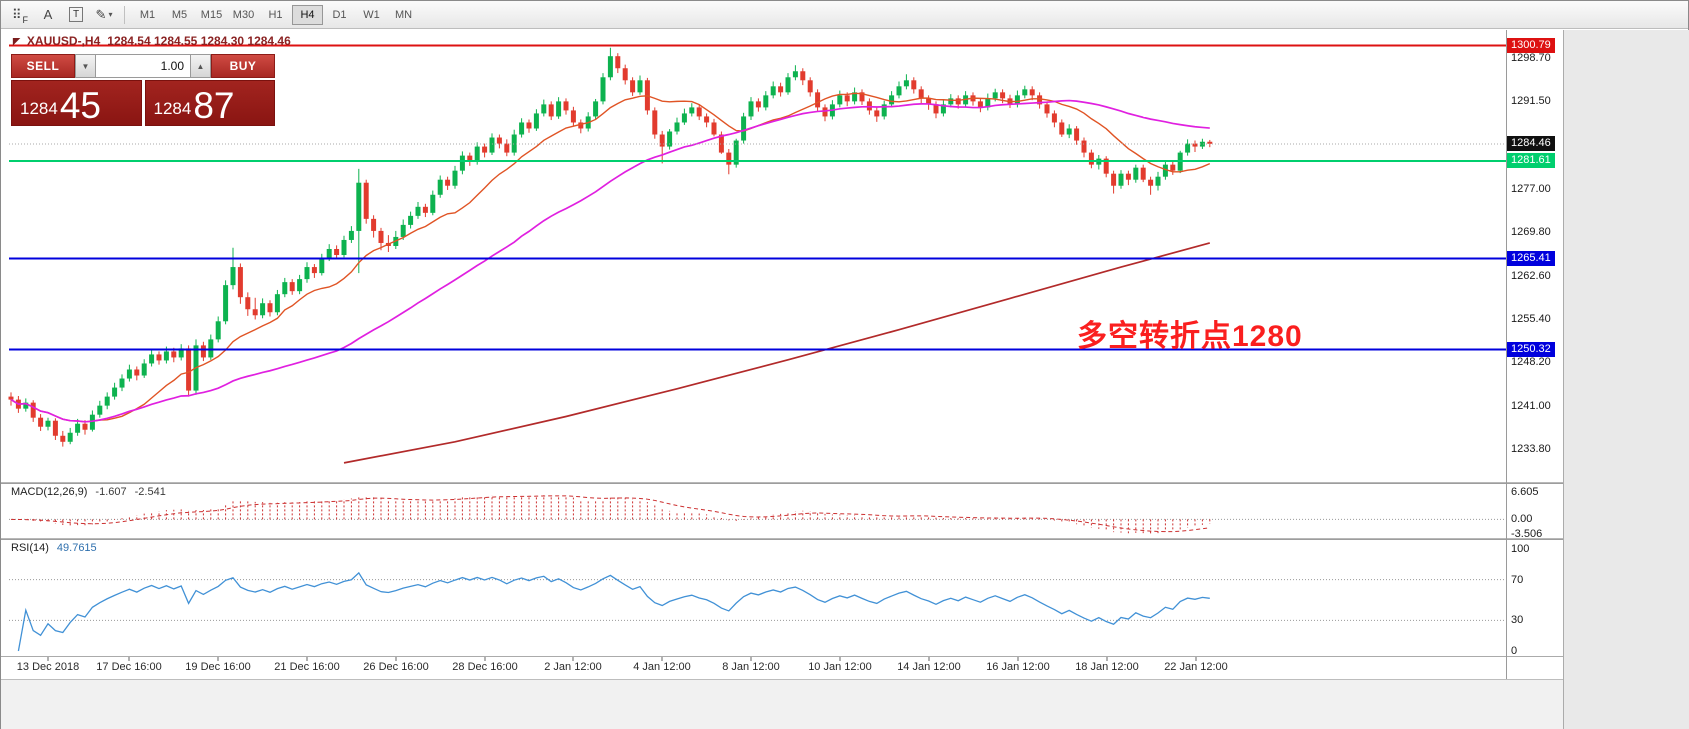 Image resolution: width=1689 pixels, height=729 pixels. What do you see at coordinates (111, 492) in the screenshot?
I see `macd-main-value: -1.607` at bounding box center [111, 492].